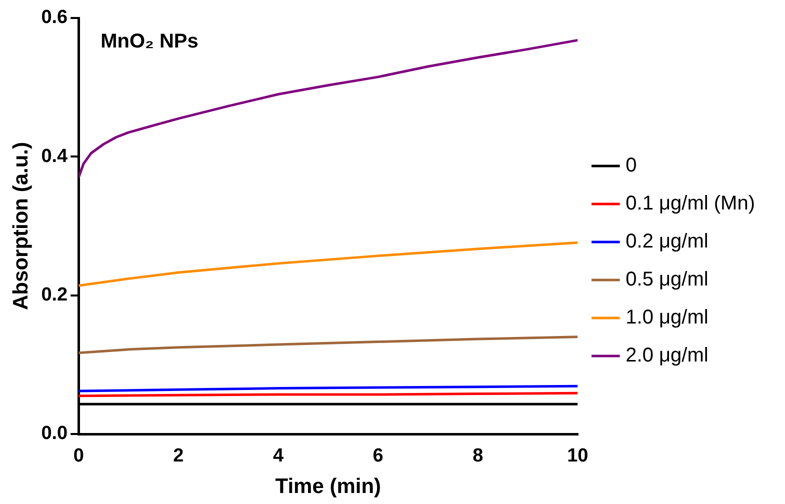  I want to click on annotation: MnO₂ NPs, so click(149, 41).